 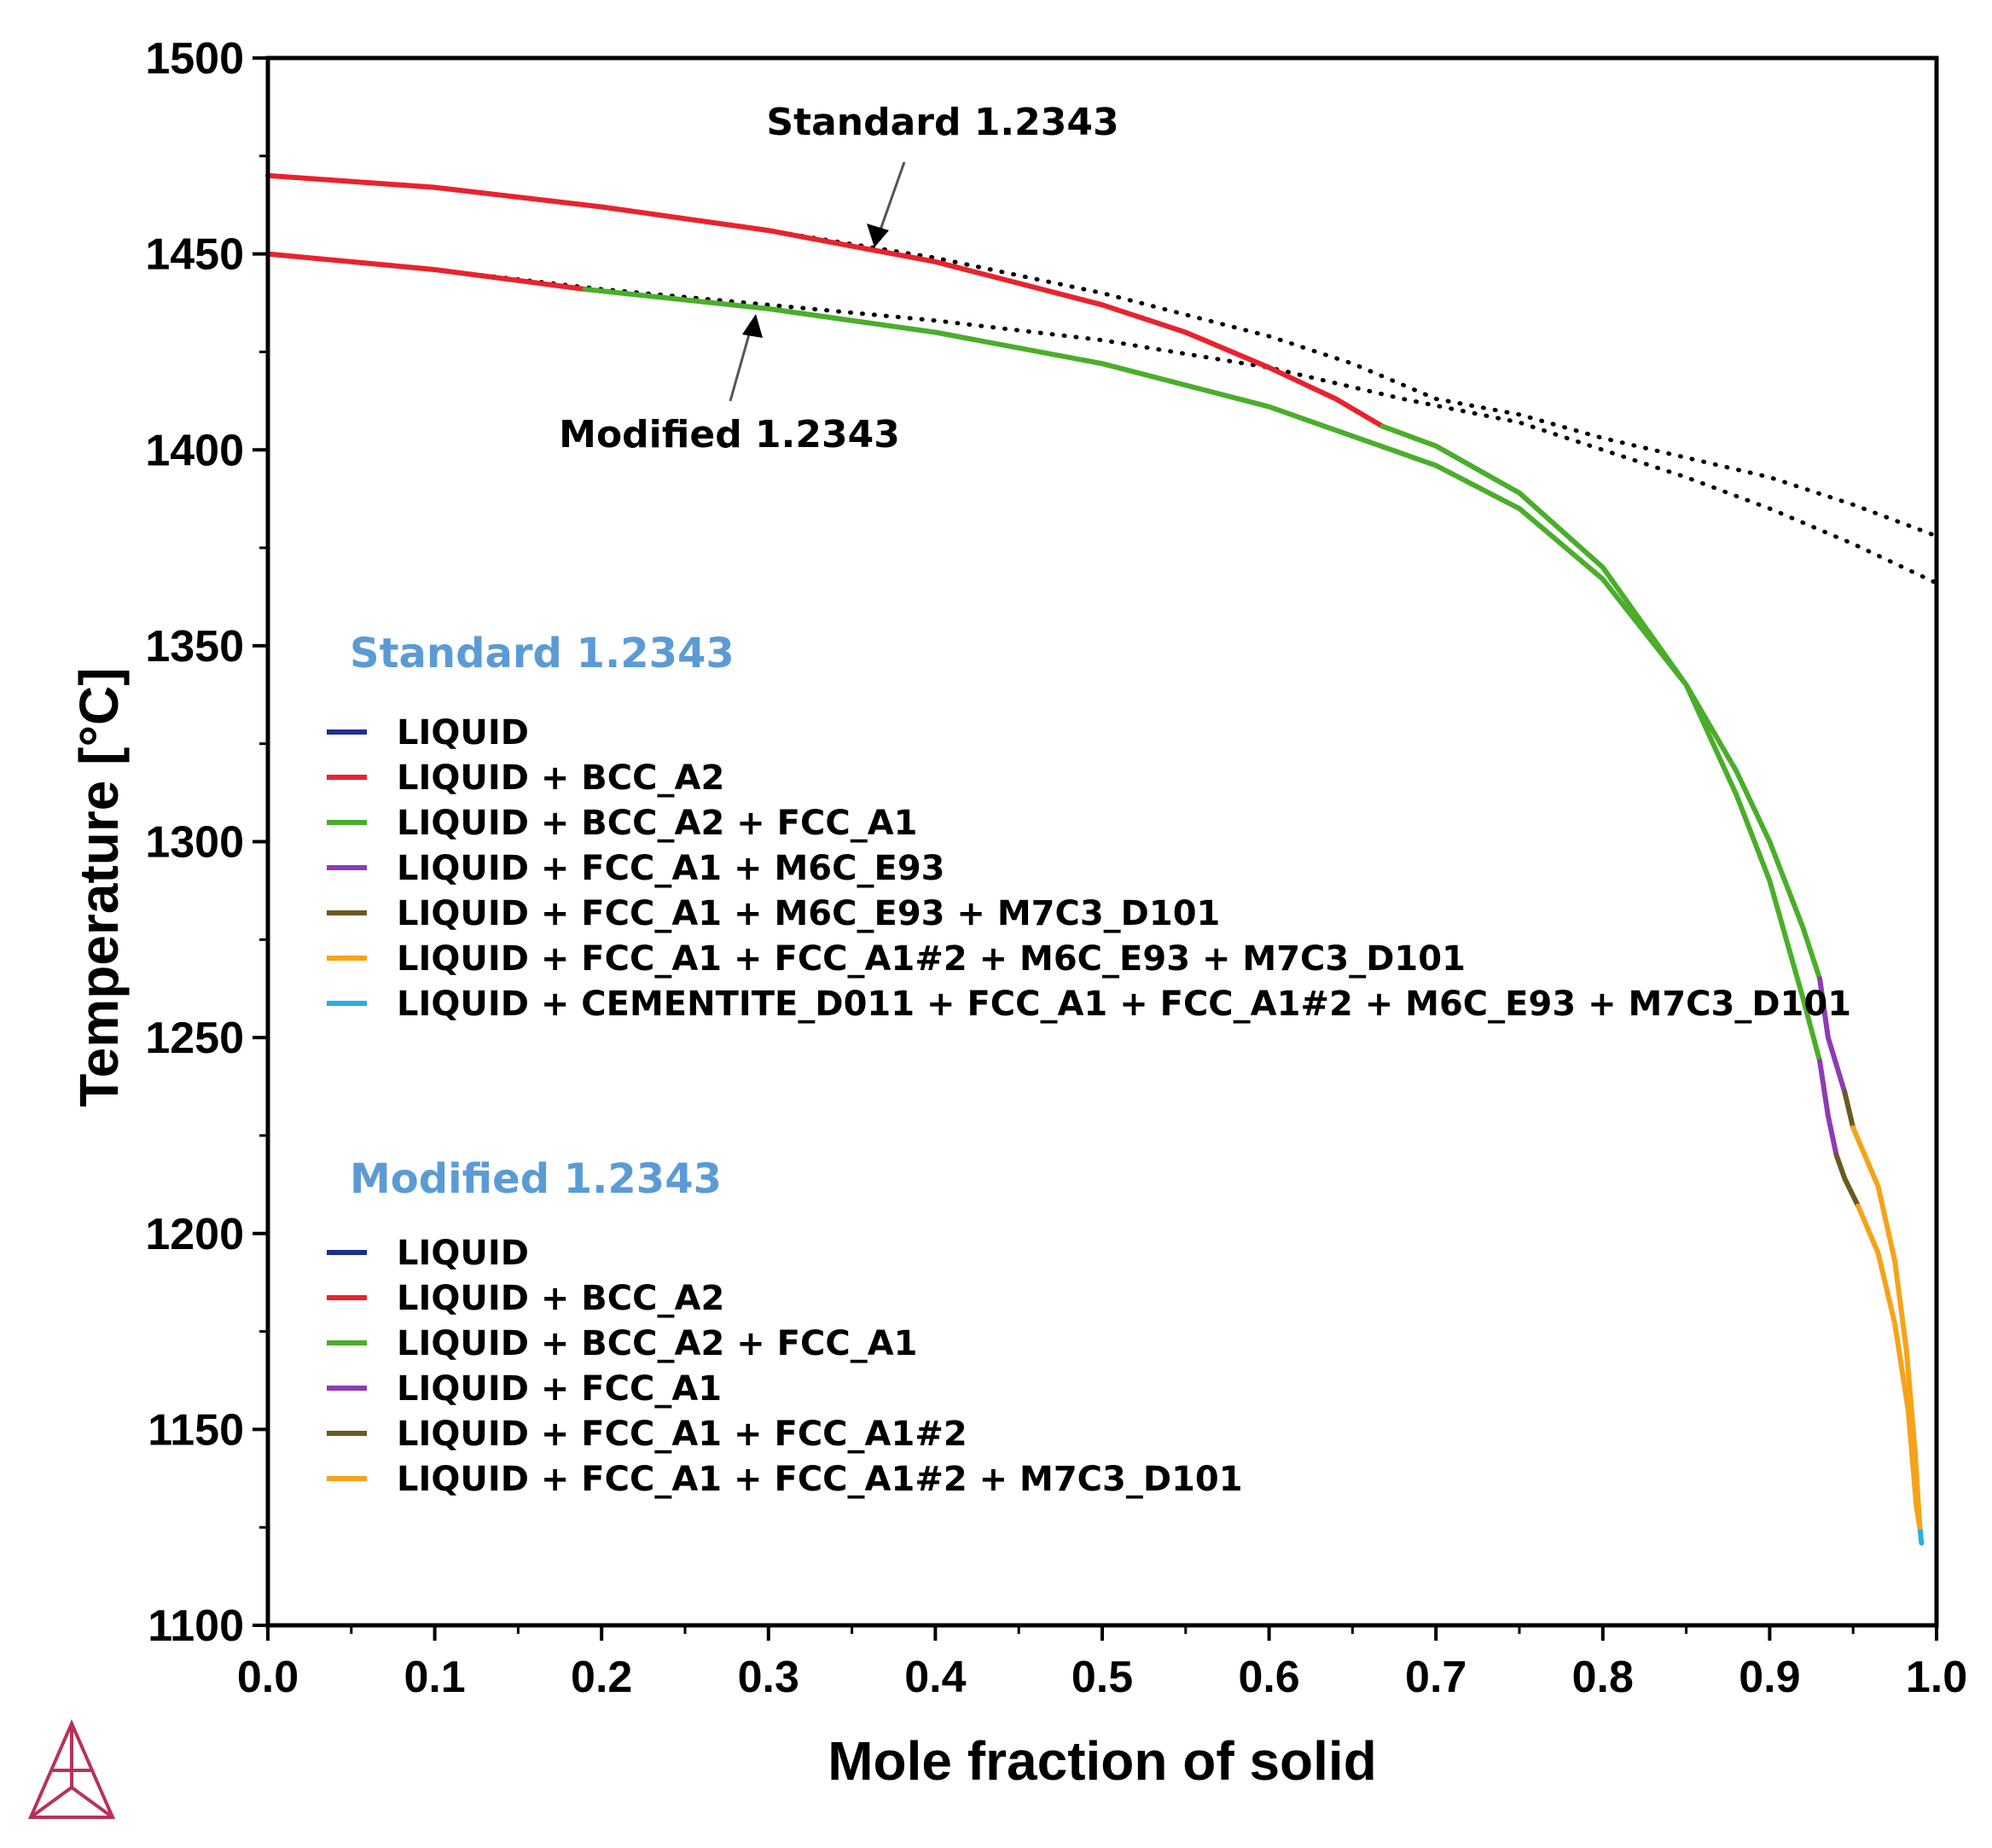 What do you see at coordinates (194, 255) in the screenshot?
I see `y-tick-label: 1450` at bounding box center [194, 255].